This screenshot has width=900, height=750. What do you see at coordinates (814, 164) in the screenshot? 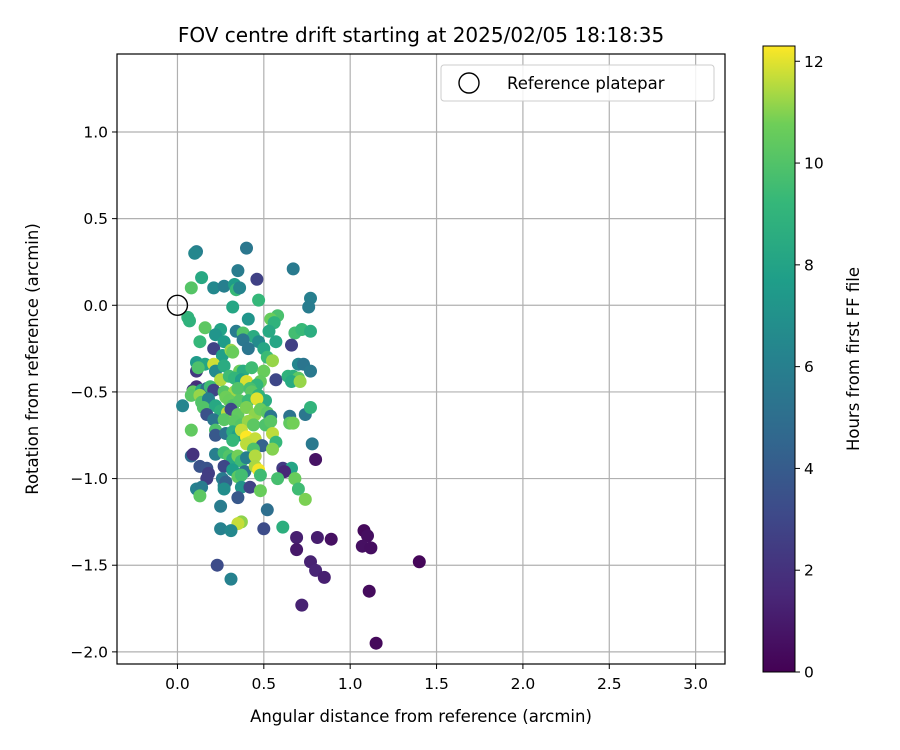
I see `colorbar-tick-label: 10` at bounding box center [814, 164].